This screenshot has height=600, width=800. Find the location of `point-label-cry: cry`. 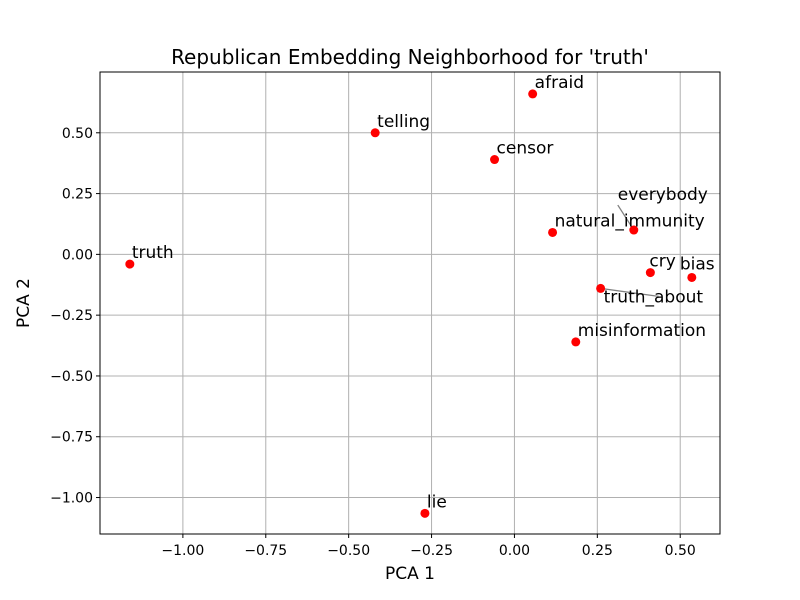

point-label-cry: cry is located at coordinates (662, 262).